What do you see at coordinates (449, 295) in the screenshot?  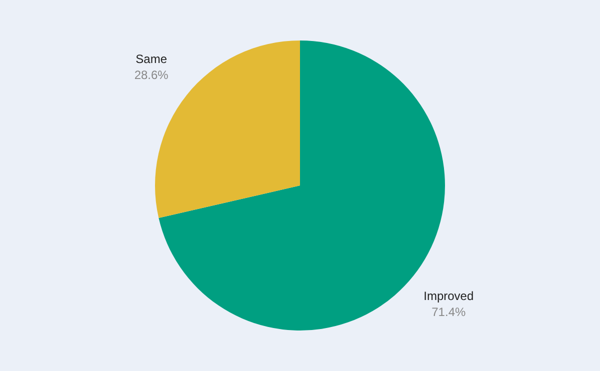 I see `slice-label: Improved` at bounding box center [449, 295].